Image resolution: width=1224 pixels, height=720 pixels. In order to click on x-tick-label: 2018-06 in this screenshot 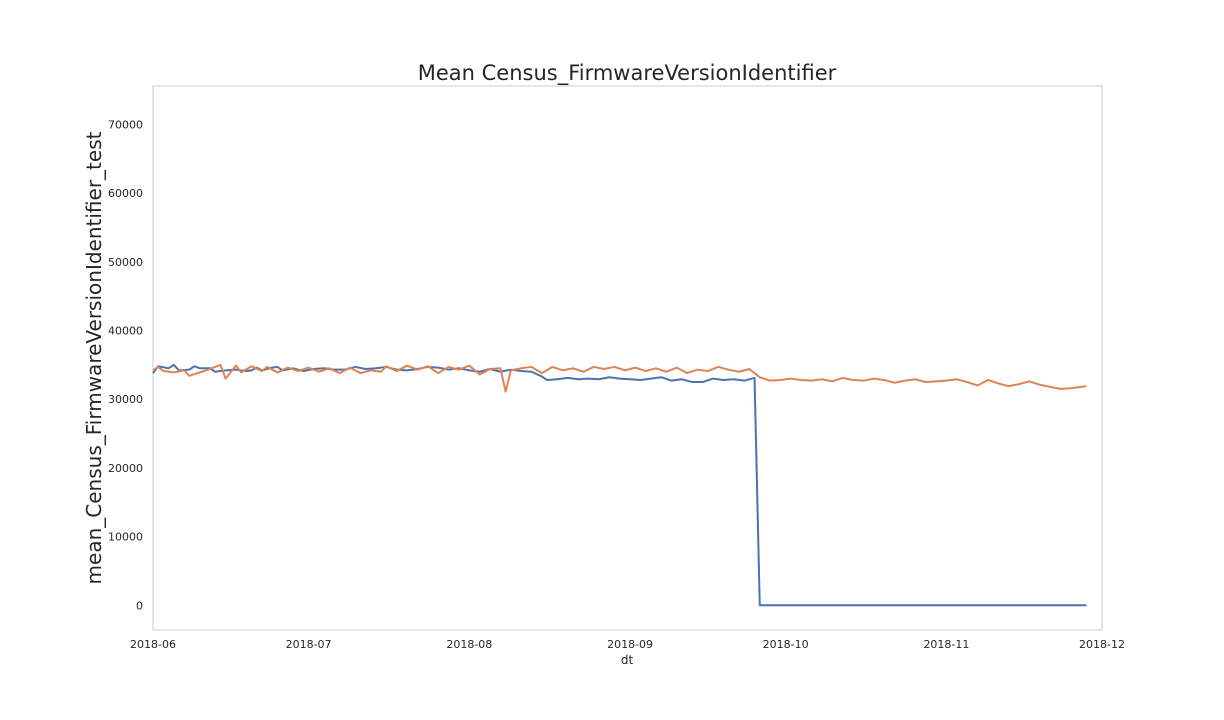, I will do `click(153, 644)`.